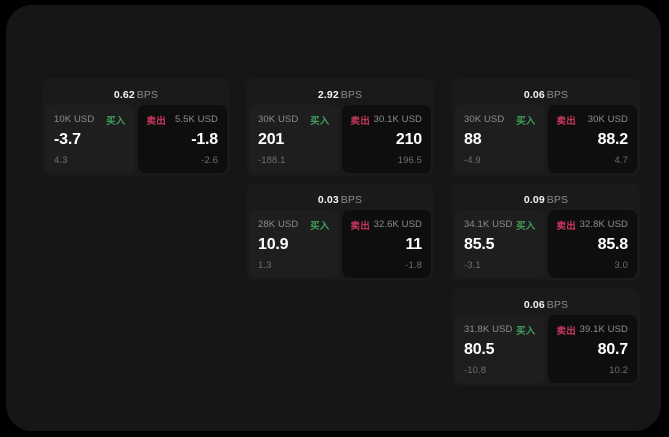  What do you see at coordinates (67, 139) in the screenshot?
I see `bid-price: -3.7` at bounding box center [67, 139].